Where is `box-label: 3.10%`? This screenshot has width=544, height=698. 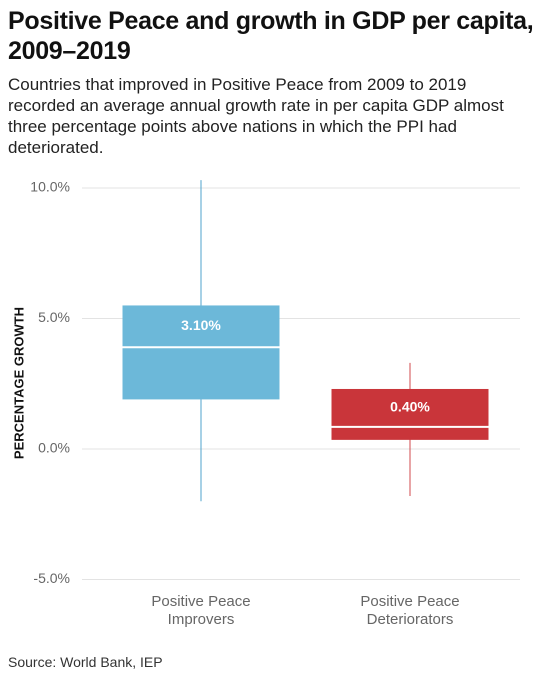 box-label: 3.10% is located at coordinates (201, 325).